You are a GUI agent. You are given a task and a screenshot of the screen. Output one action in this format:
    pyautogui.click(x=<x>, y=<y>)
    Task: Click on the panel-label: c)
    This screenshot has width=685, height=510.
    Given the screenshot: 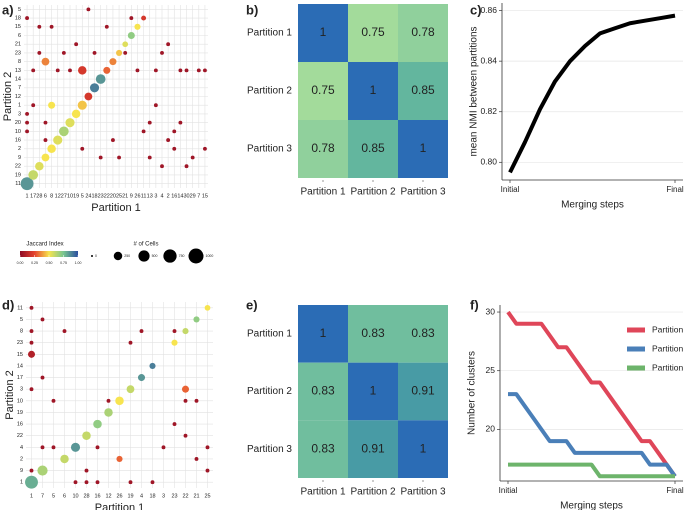 What is the action you would take?
    pyautogui.click(x=476, y=9)
    